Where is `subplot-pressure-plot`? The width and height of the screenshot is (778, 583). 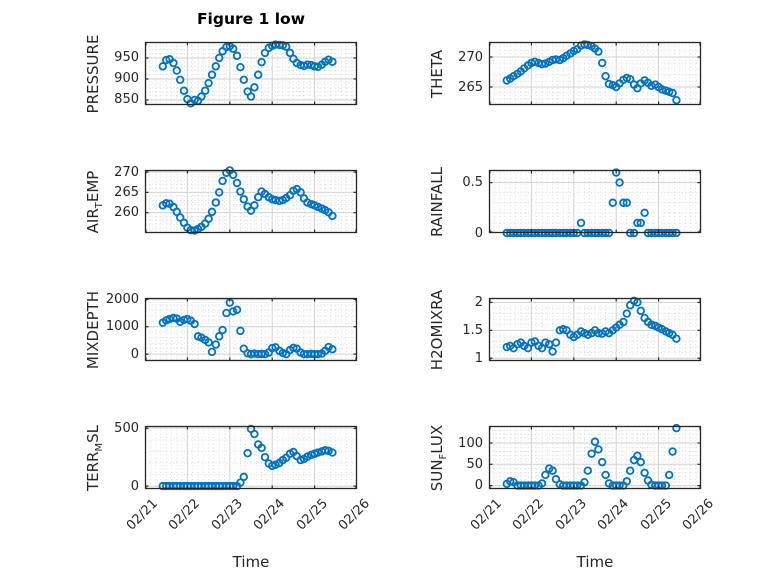 subplot-pressure-plot is located at coordinates (251, 74).